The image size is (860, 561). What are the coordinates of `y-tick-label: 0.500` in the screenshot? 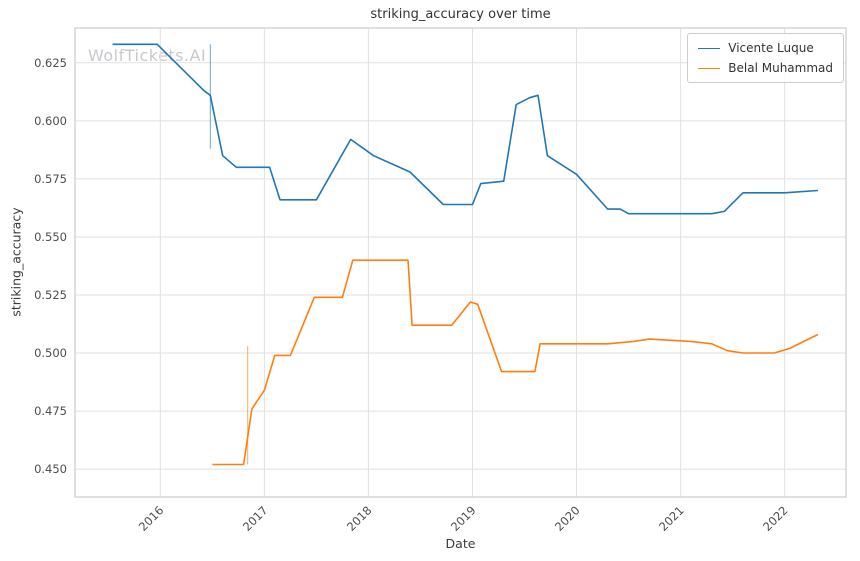 It's located at (50, 353).